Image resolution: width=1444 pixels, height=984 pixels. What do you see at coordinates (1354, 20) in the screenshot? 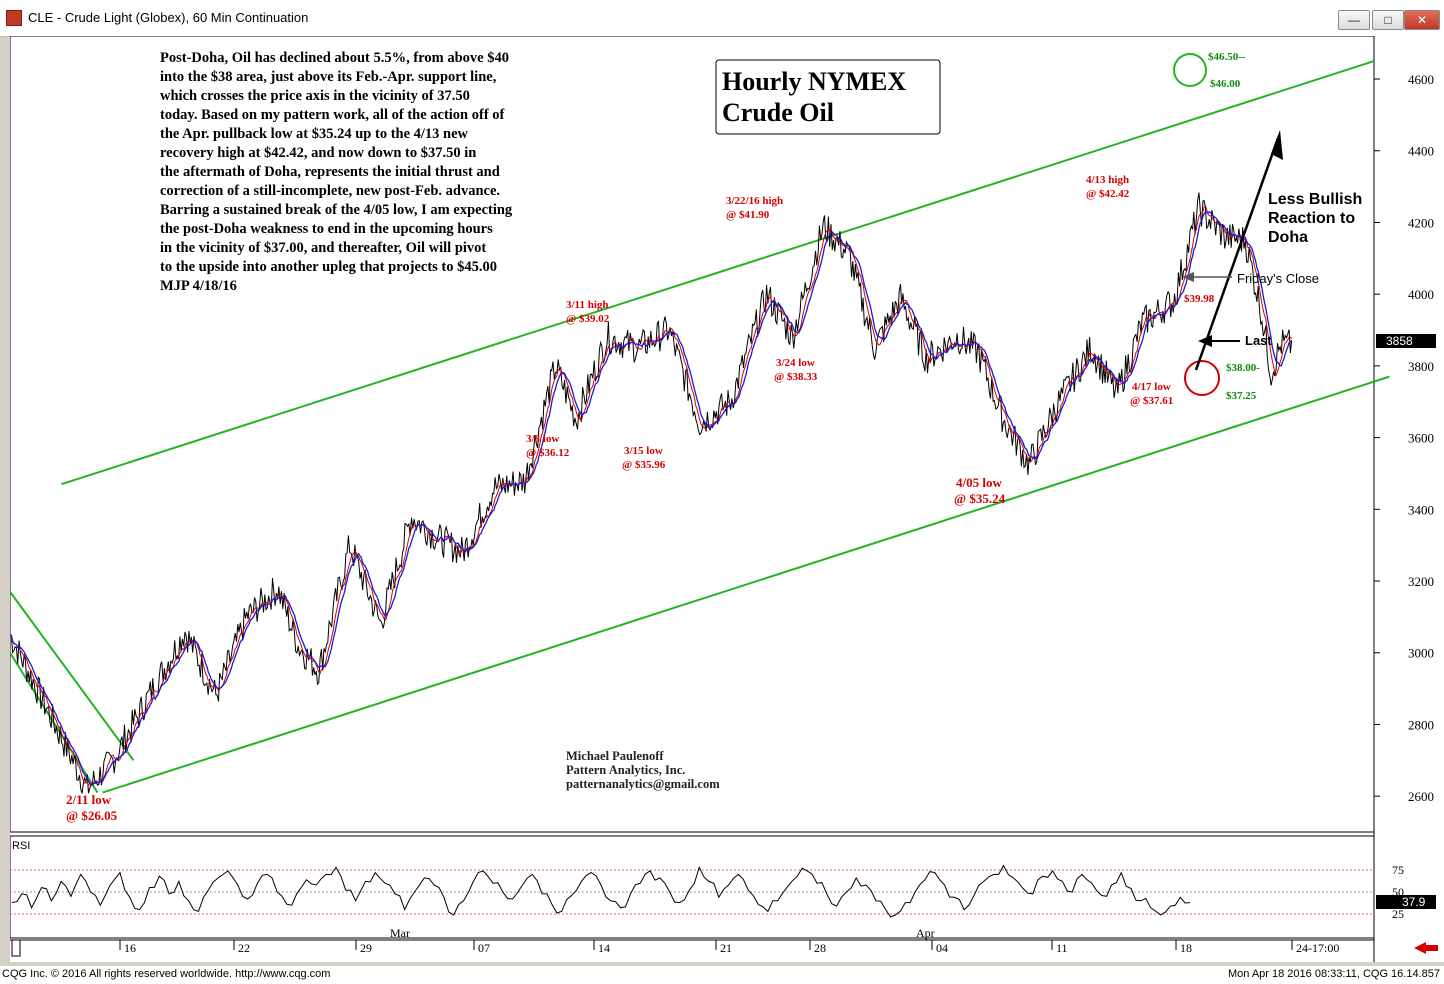
I see `minimize-button: —` at bounding box center [1354, 20].